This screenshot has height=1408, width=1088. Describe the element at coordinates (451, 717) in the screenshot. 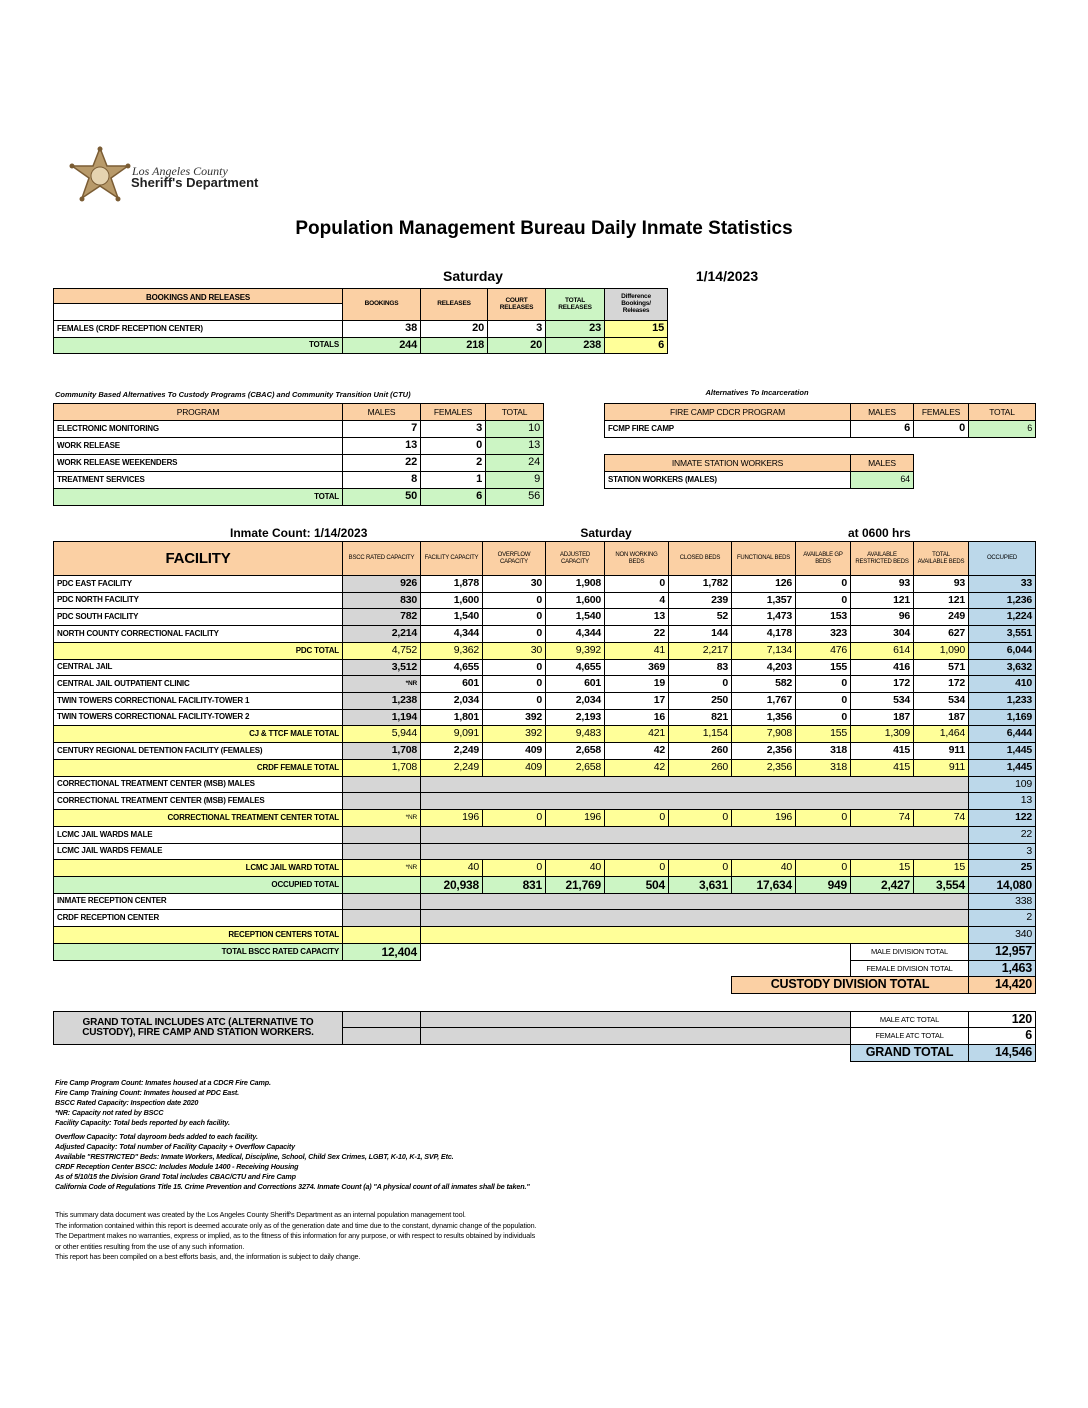

I see `value: 1,801` at that location.